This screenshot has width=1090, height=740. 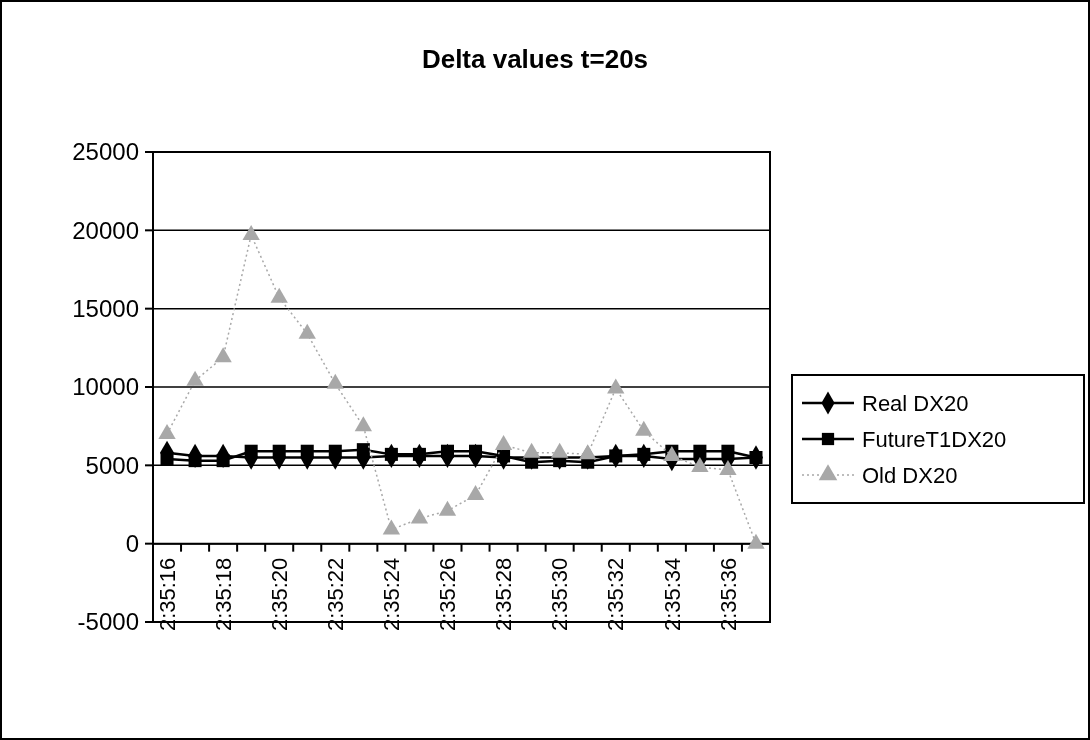 I want to click on x-tick-label: 2:35:26, so click(x=448, y=594).